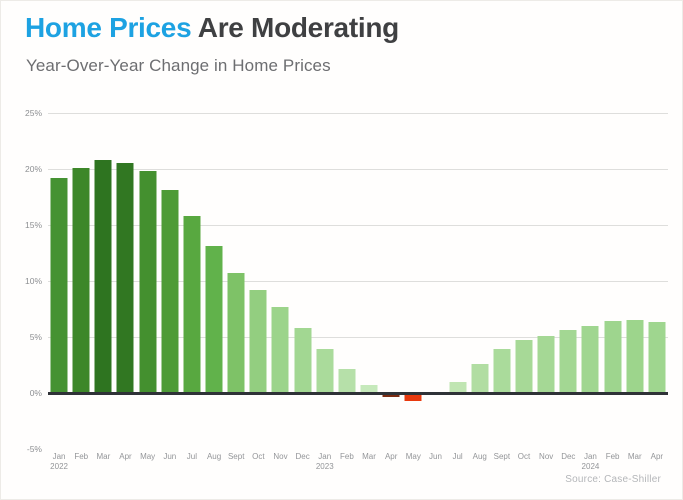  Describe the element at coordinates (33, 169) in the screenshot. I see `y-axis-label: 20%` at that location.